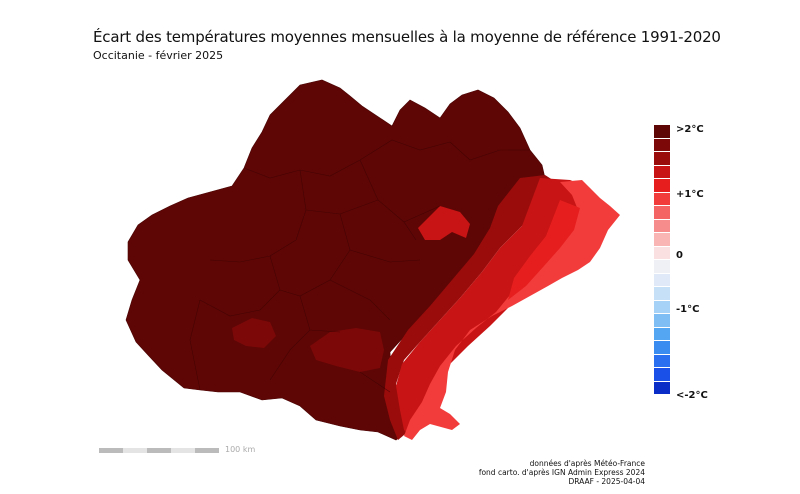 The height and width of the screenshot is (494, 800). I want to click on credit-line-3: DRAAF - 2025-04-04, so click(606, 481).